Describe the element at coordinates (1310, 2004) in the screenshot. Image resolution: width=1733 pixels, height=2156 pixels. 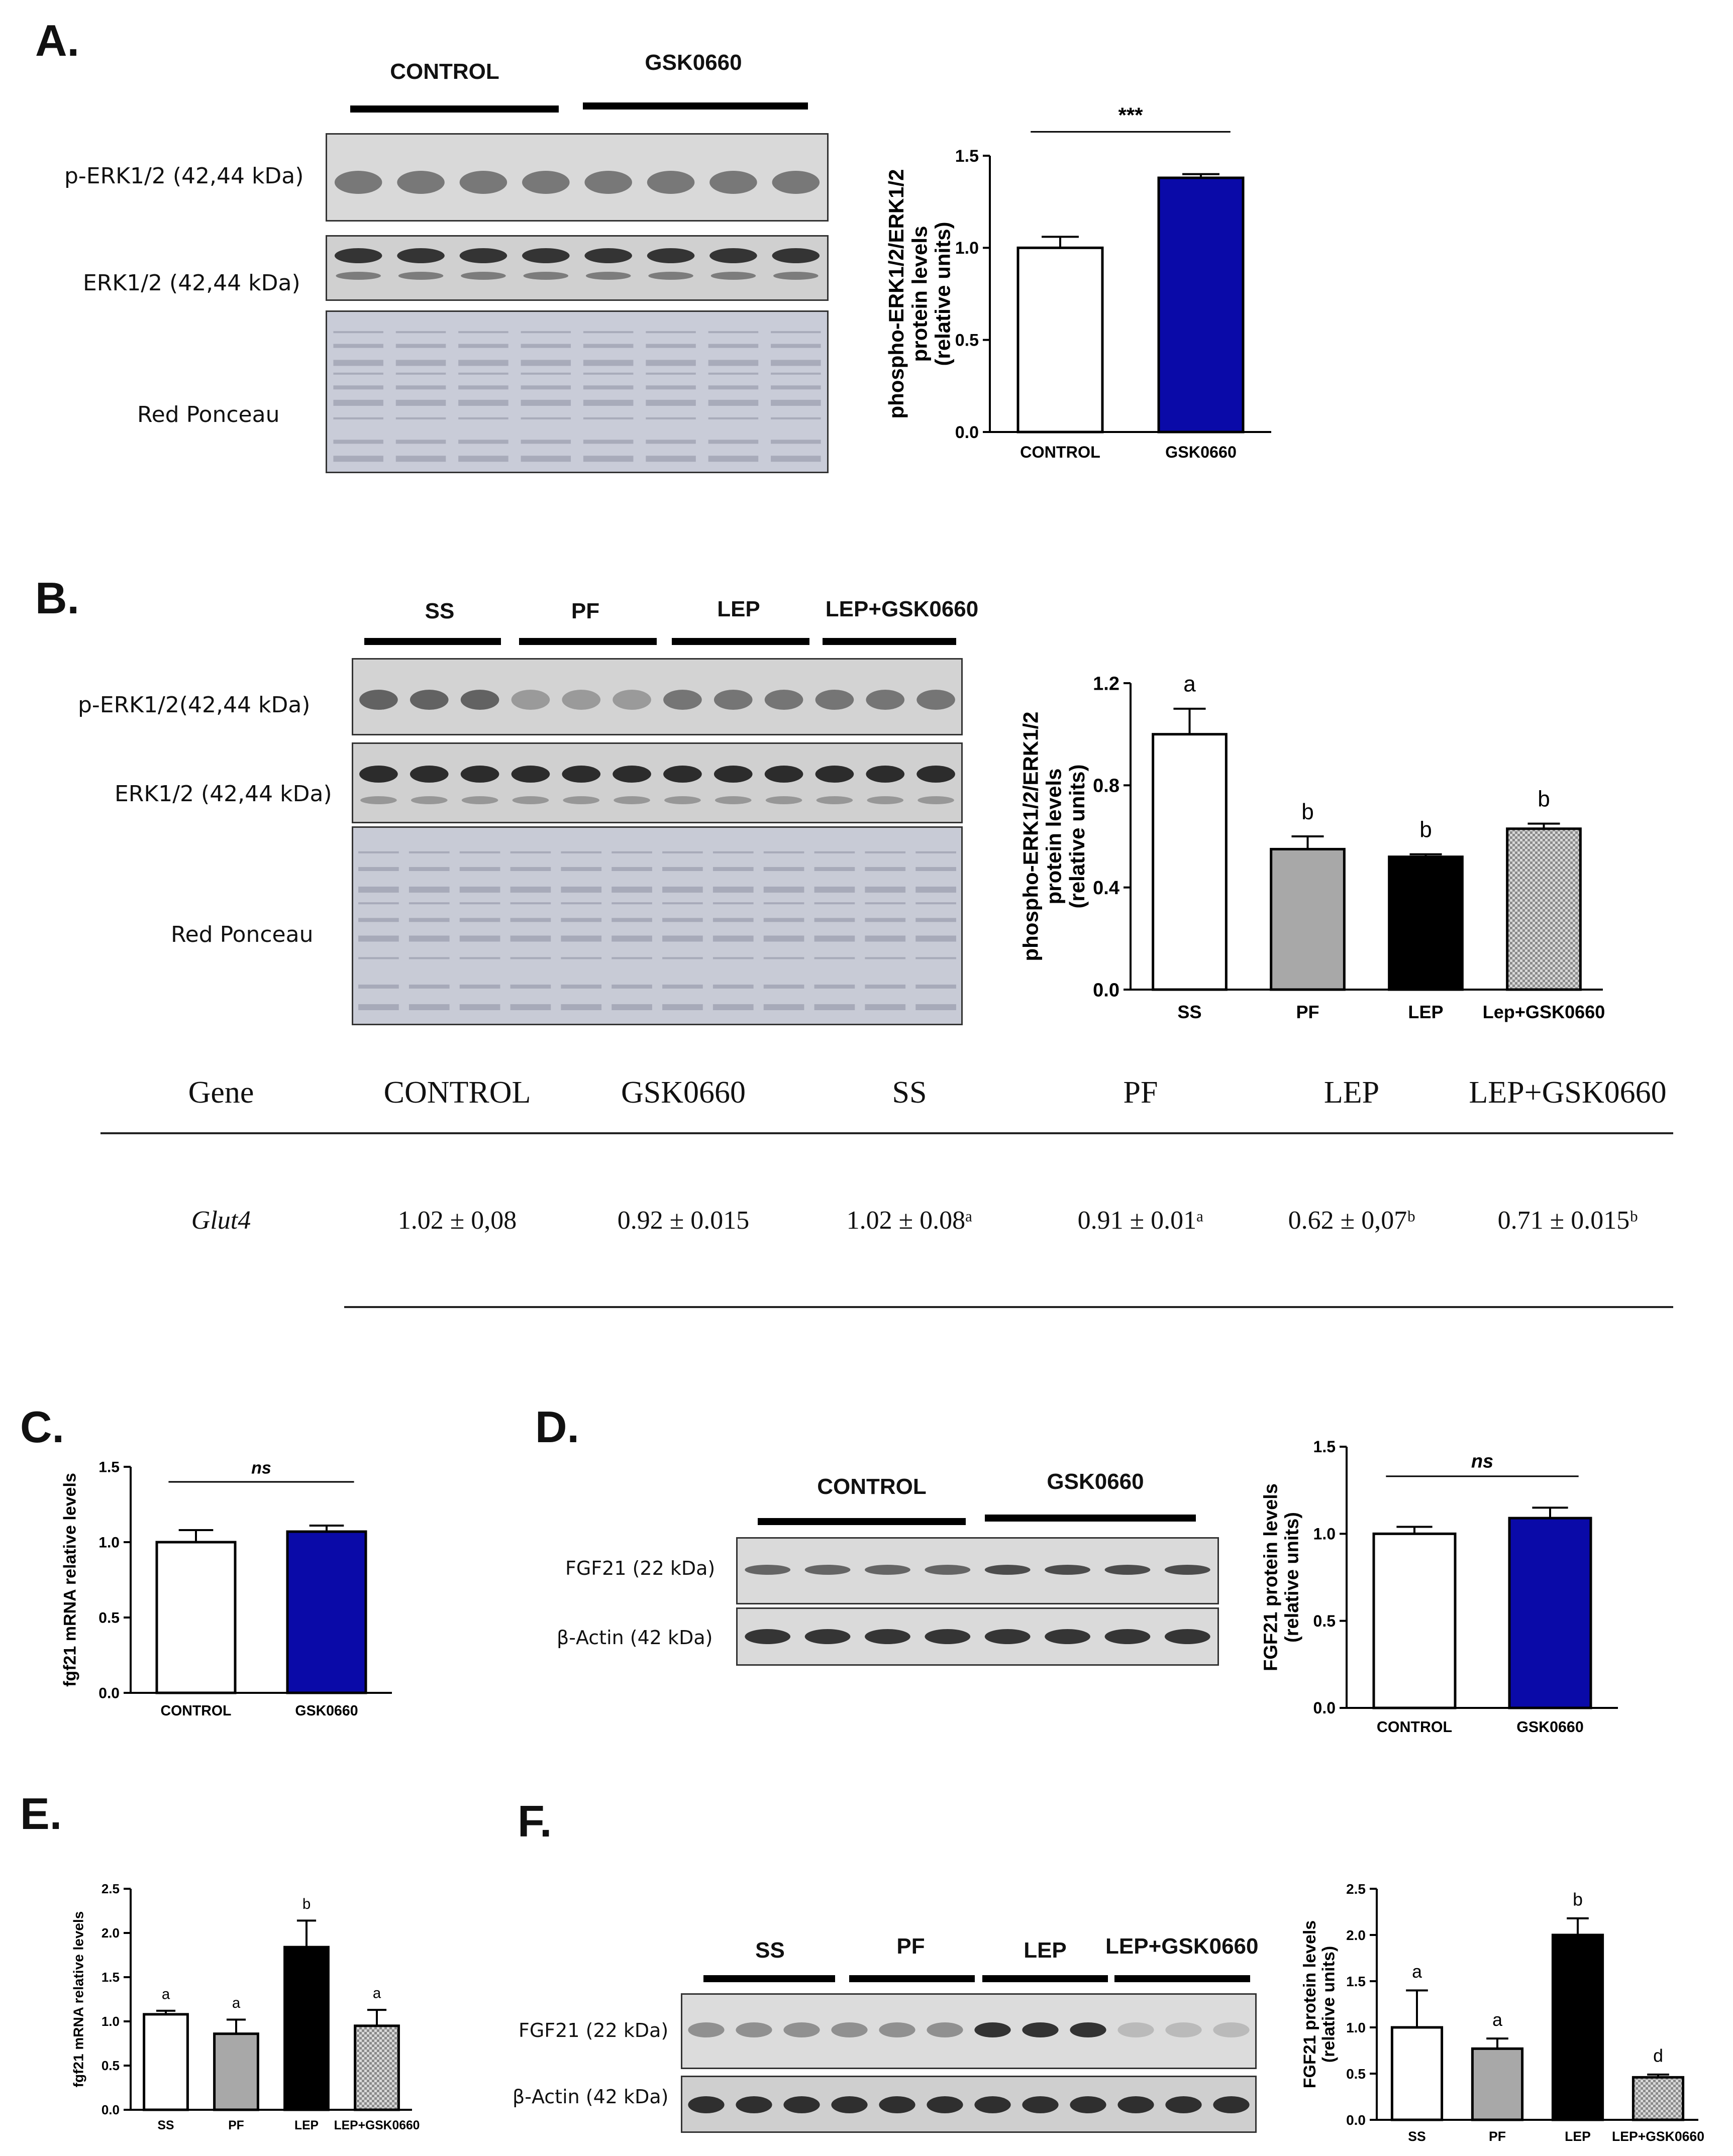
I see `y-axis-label: FGF21 protein levels` at that location.